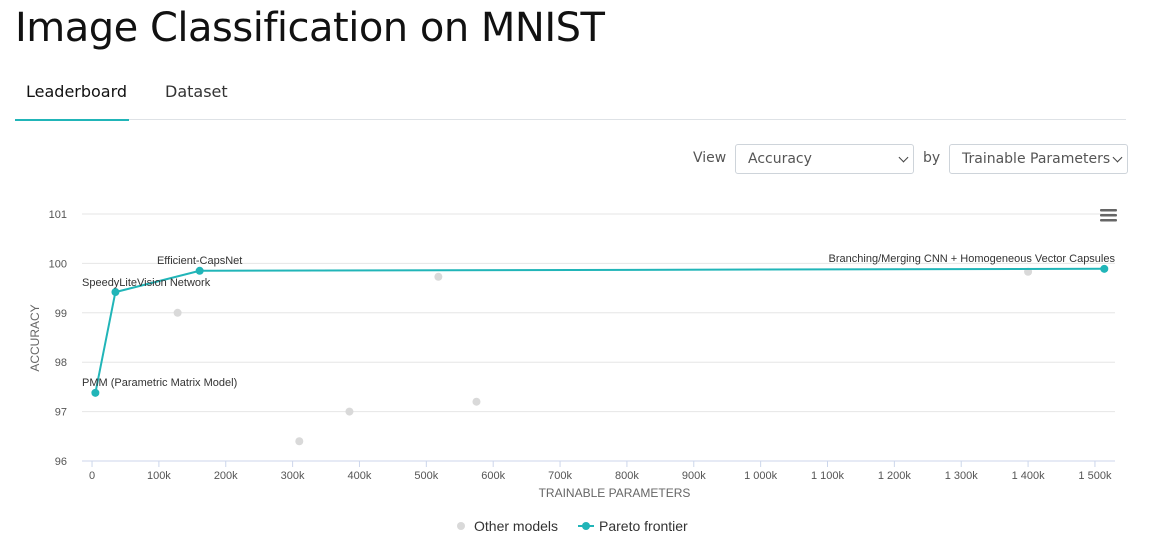 The height and width of the screenshot is (552, 1158). Describe the element at coordinates (710, 158) in the screenshot. I see `view-label: View` at that location.